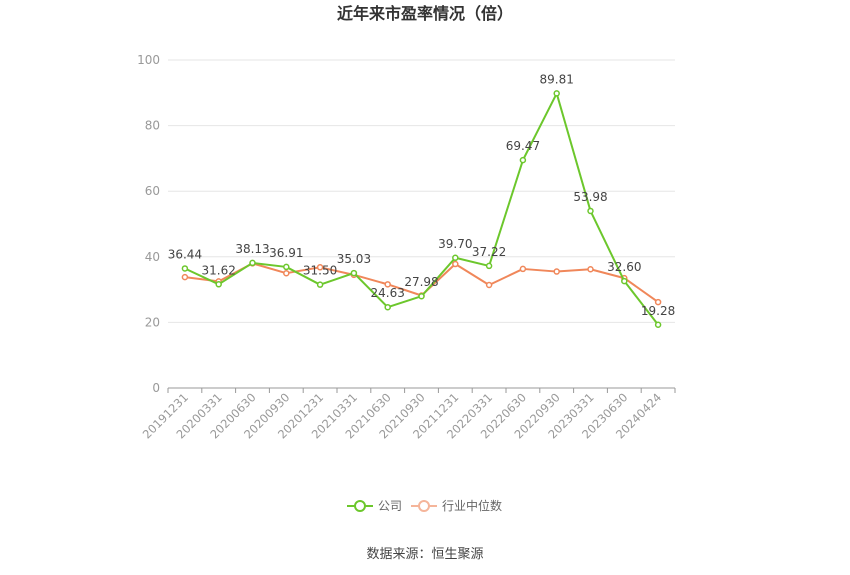 This screenshot has width=850, height=575. I want to click on y-tick-label: 20, so click(152, 322).